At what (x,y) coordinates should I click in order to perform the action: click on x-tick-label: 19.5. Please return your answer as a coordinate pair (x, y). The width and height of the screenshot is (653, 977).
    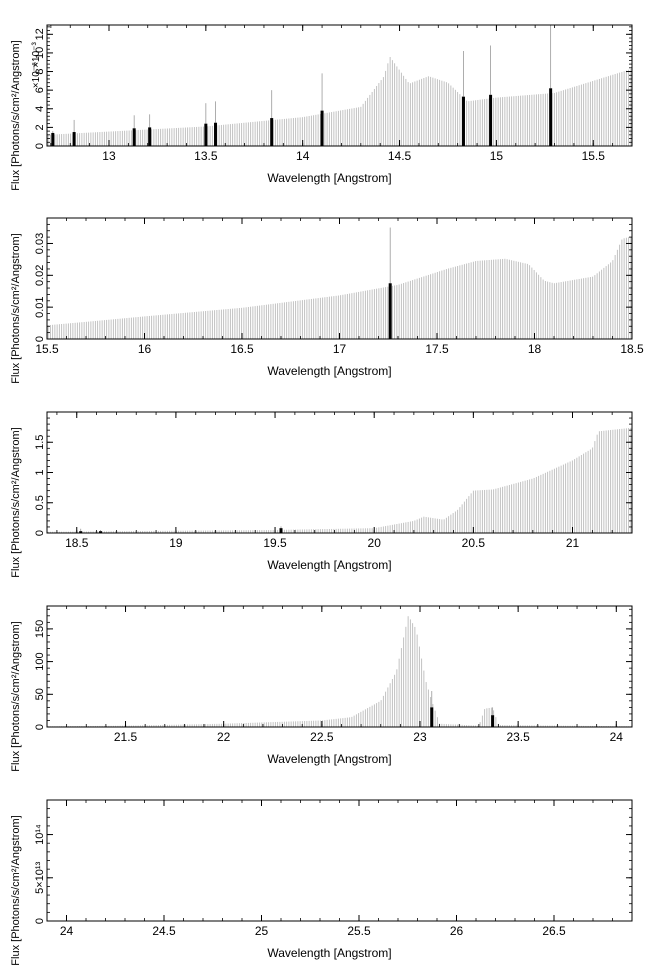
    Looking at the image, I should click on (275, 543).